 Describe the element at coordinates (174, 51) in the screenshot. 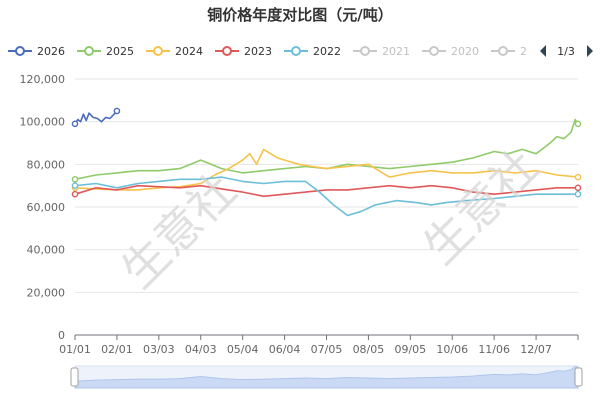

I see `legend-item-2024: 2024` at that location.